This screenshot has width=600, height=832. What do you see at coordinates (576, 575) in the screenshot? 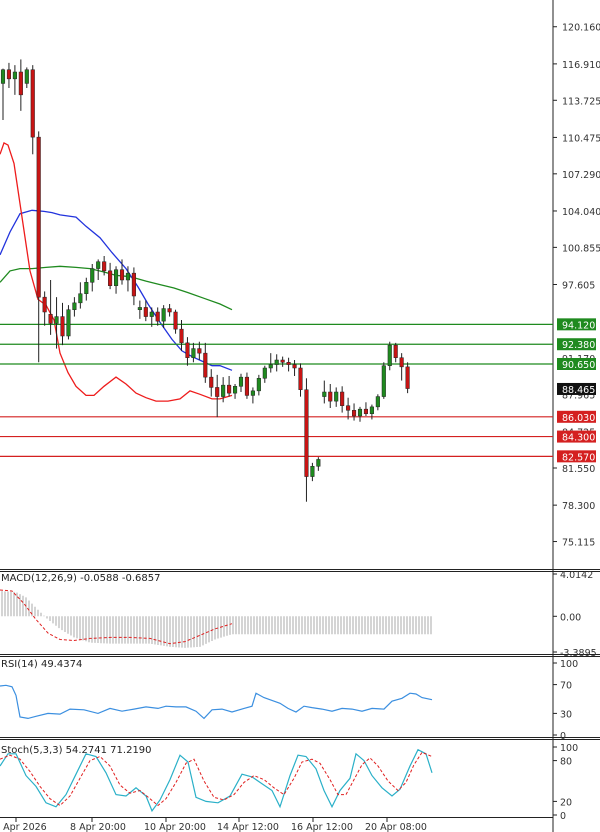
I see `macd-tick-label: 4.0142` at bounding box center [576, 575].